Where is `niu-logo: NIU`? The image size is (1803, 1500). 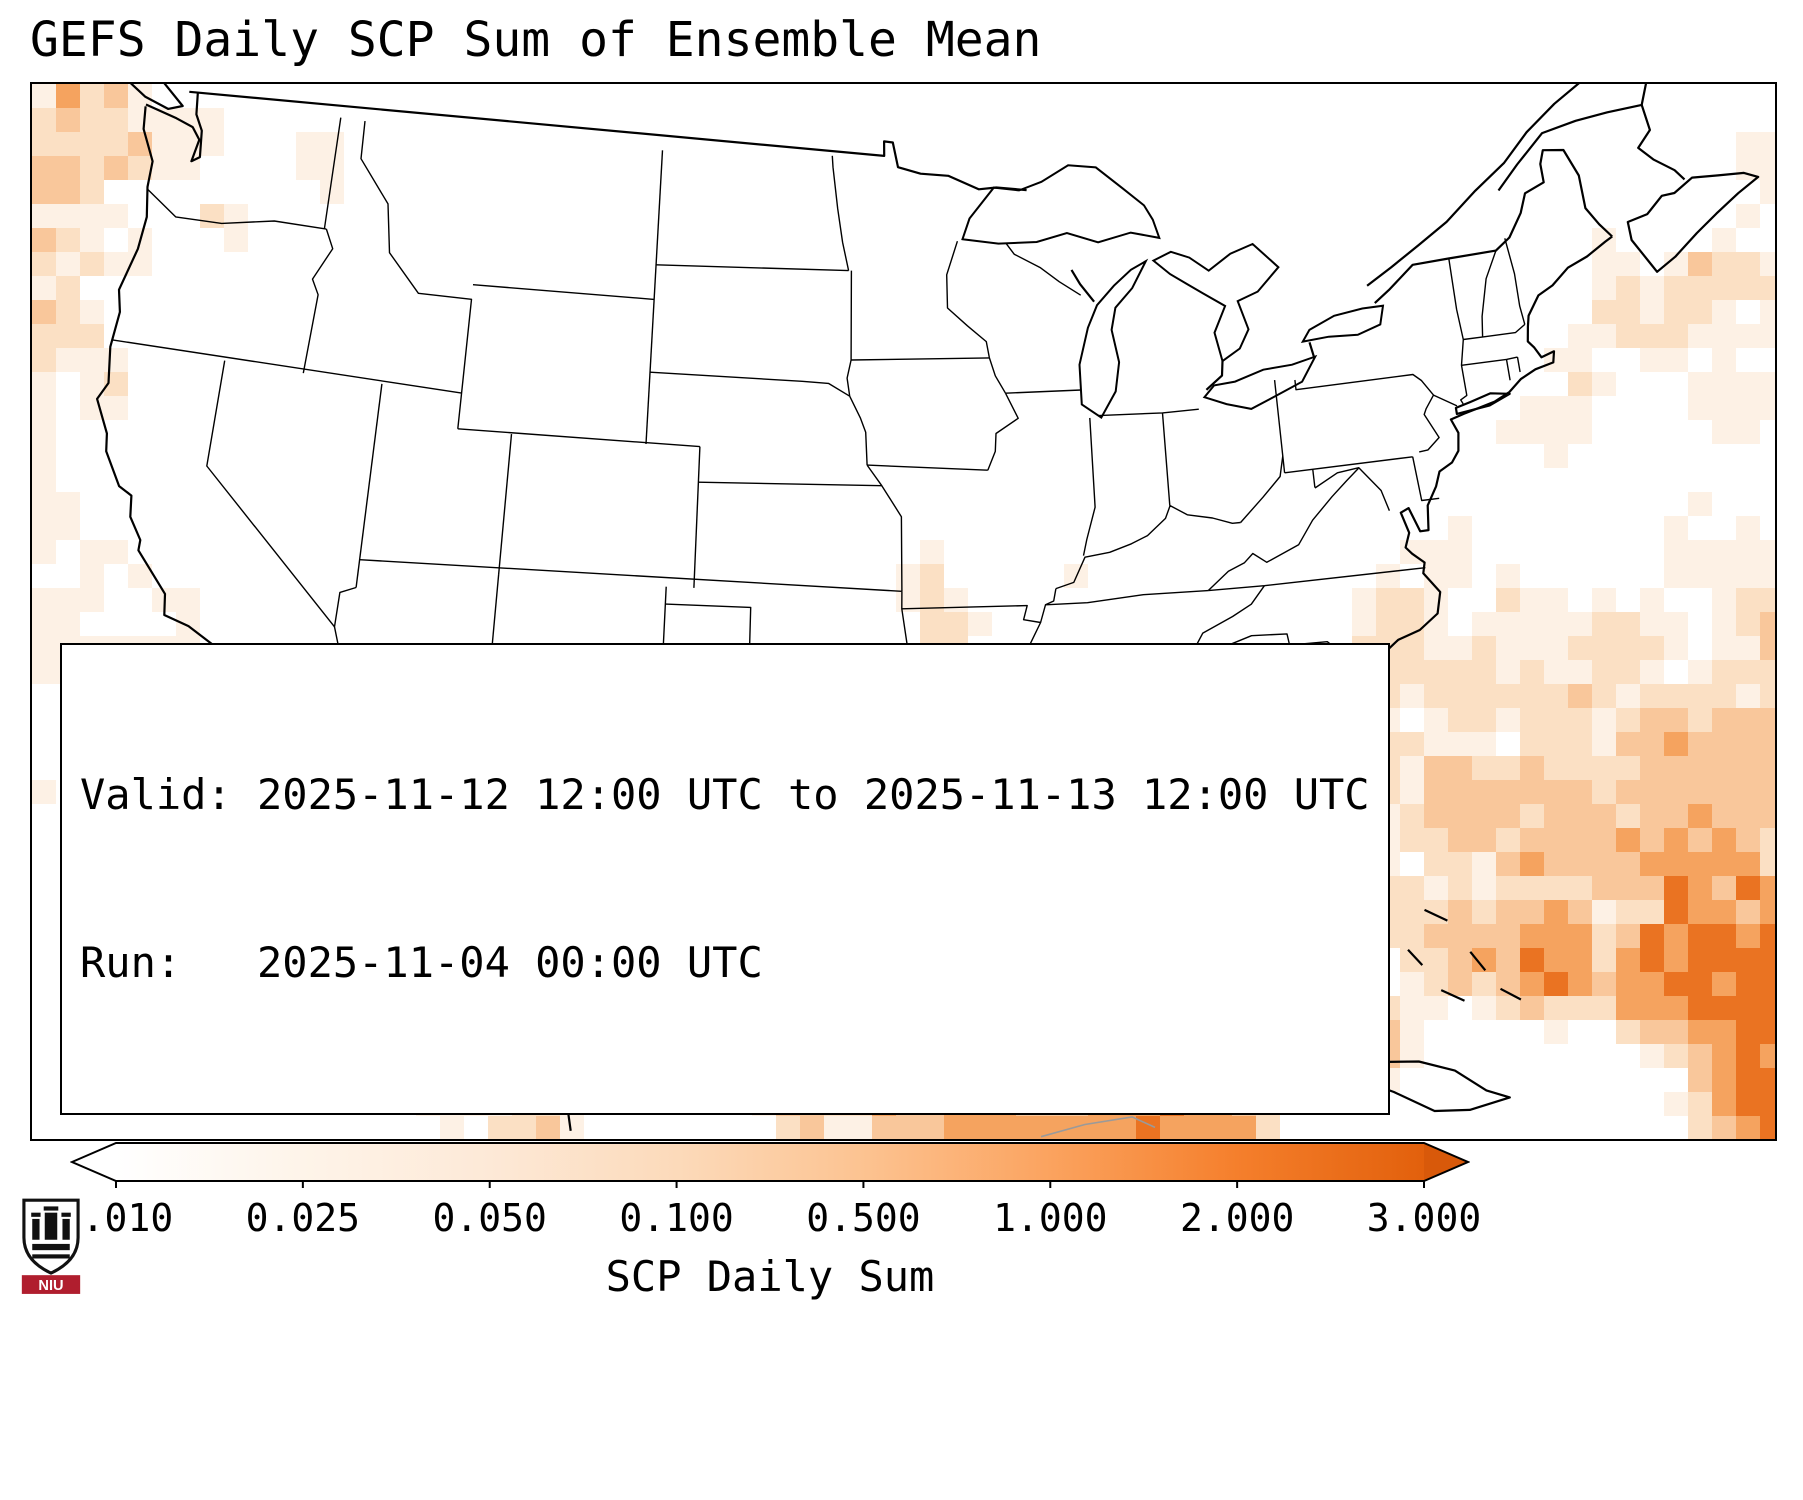 niu-logo: NIU is located at coordinates (51, 1246).